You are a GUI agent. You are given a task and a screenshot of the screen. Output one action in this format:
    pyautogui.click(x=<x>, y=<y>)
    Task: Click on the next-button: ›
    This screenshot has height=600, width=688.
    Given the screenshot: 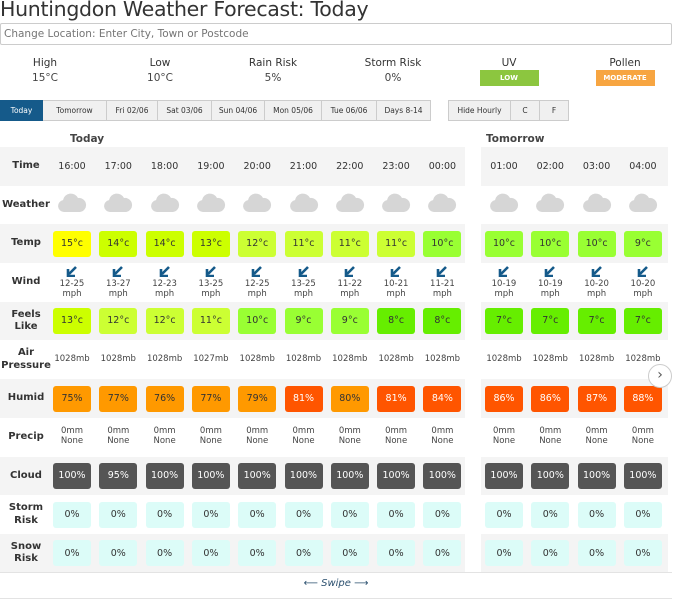 What is the action you would take?
    pyautogui.click(x=660, y=376)
    